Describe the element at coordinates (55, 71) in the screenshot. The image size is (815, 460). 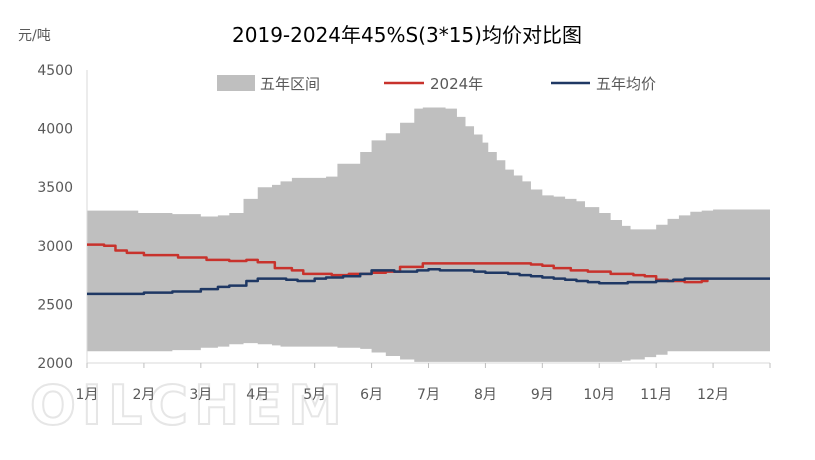
I see `y-tick-label: 4500` at that location.